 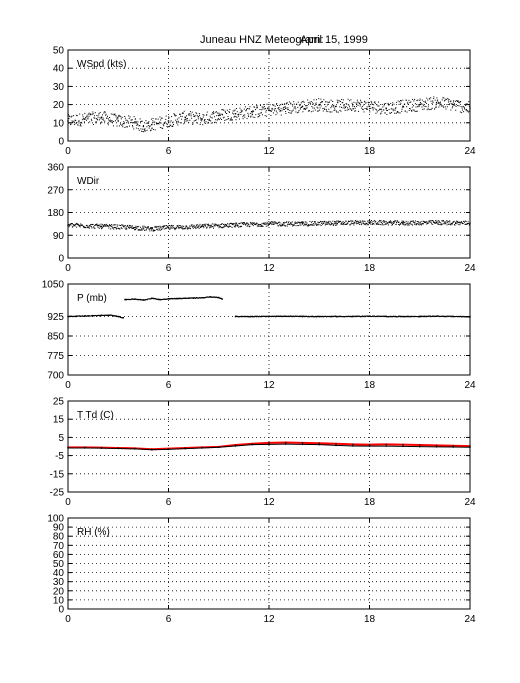 I want to click on pressure-x-tick-label: 6, so click(x=169, y=385).